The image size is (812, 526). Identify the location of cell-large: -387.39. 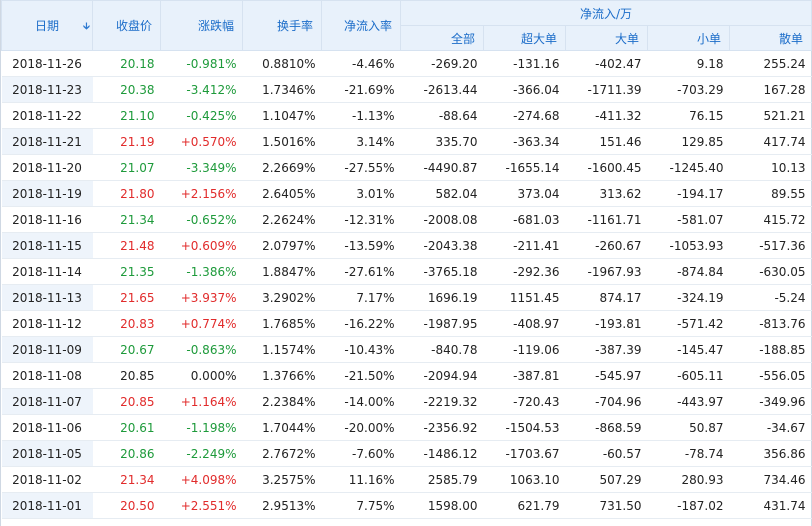
(606, 349).